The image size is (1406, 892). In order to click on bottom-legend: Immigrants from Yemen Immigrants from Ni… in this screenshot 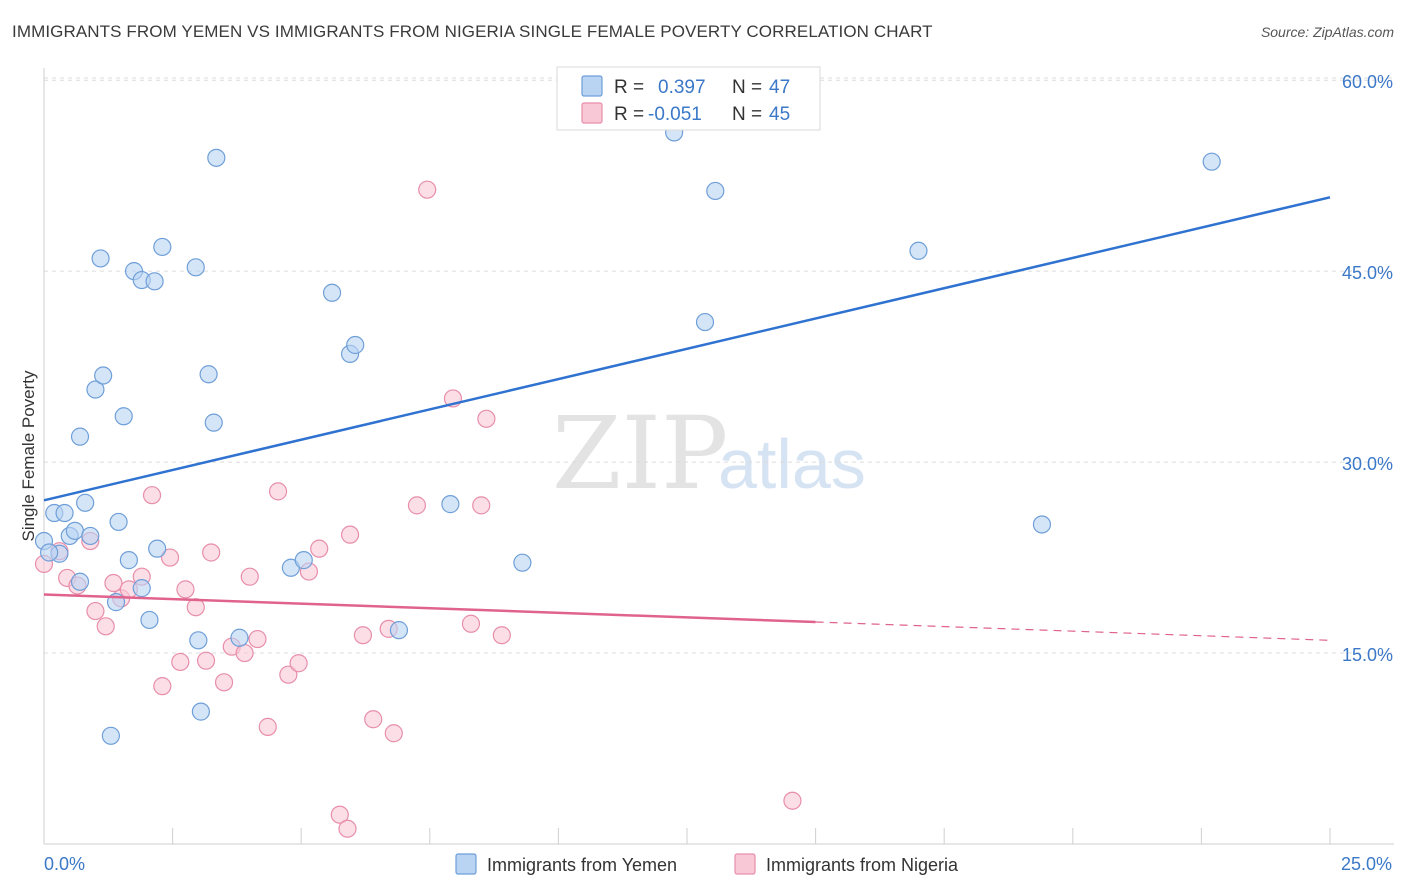, I will do `click(707, 864)`.